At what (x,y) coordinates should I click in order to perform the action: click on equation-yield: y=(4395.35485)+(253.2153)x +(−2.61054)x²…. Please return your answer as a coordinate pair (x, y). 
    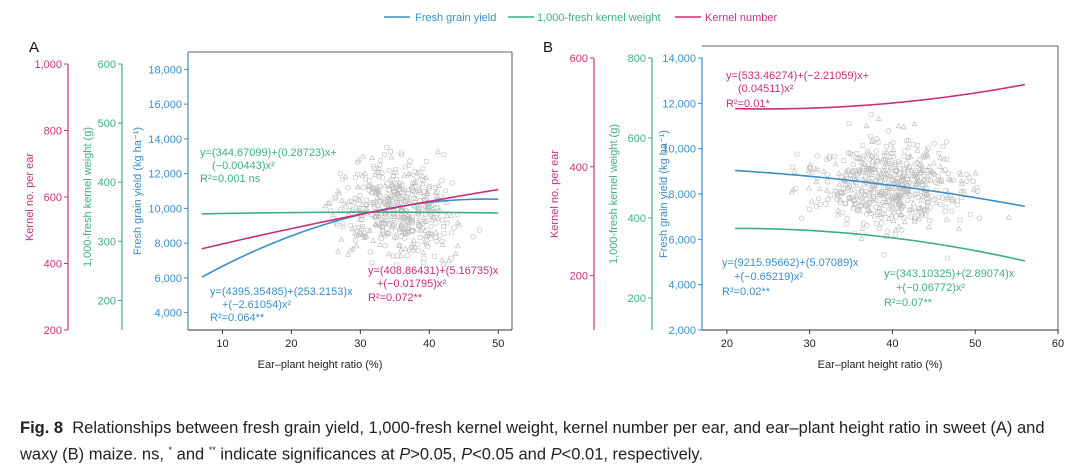
    Looking at the image, I should click on (281, 305).